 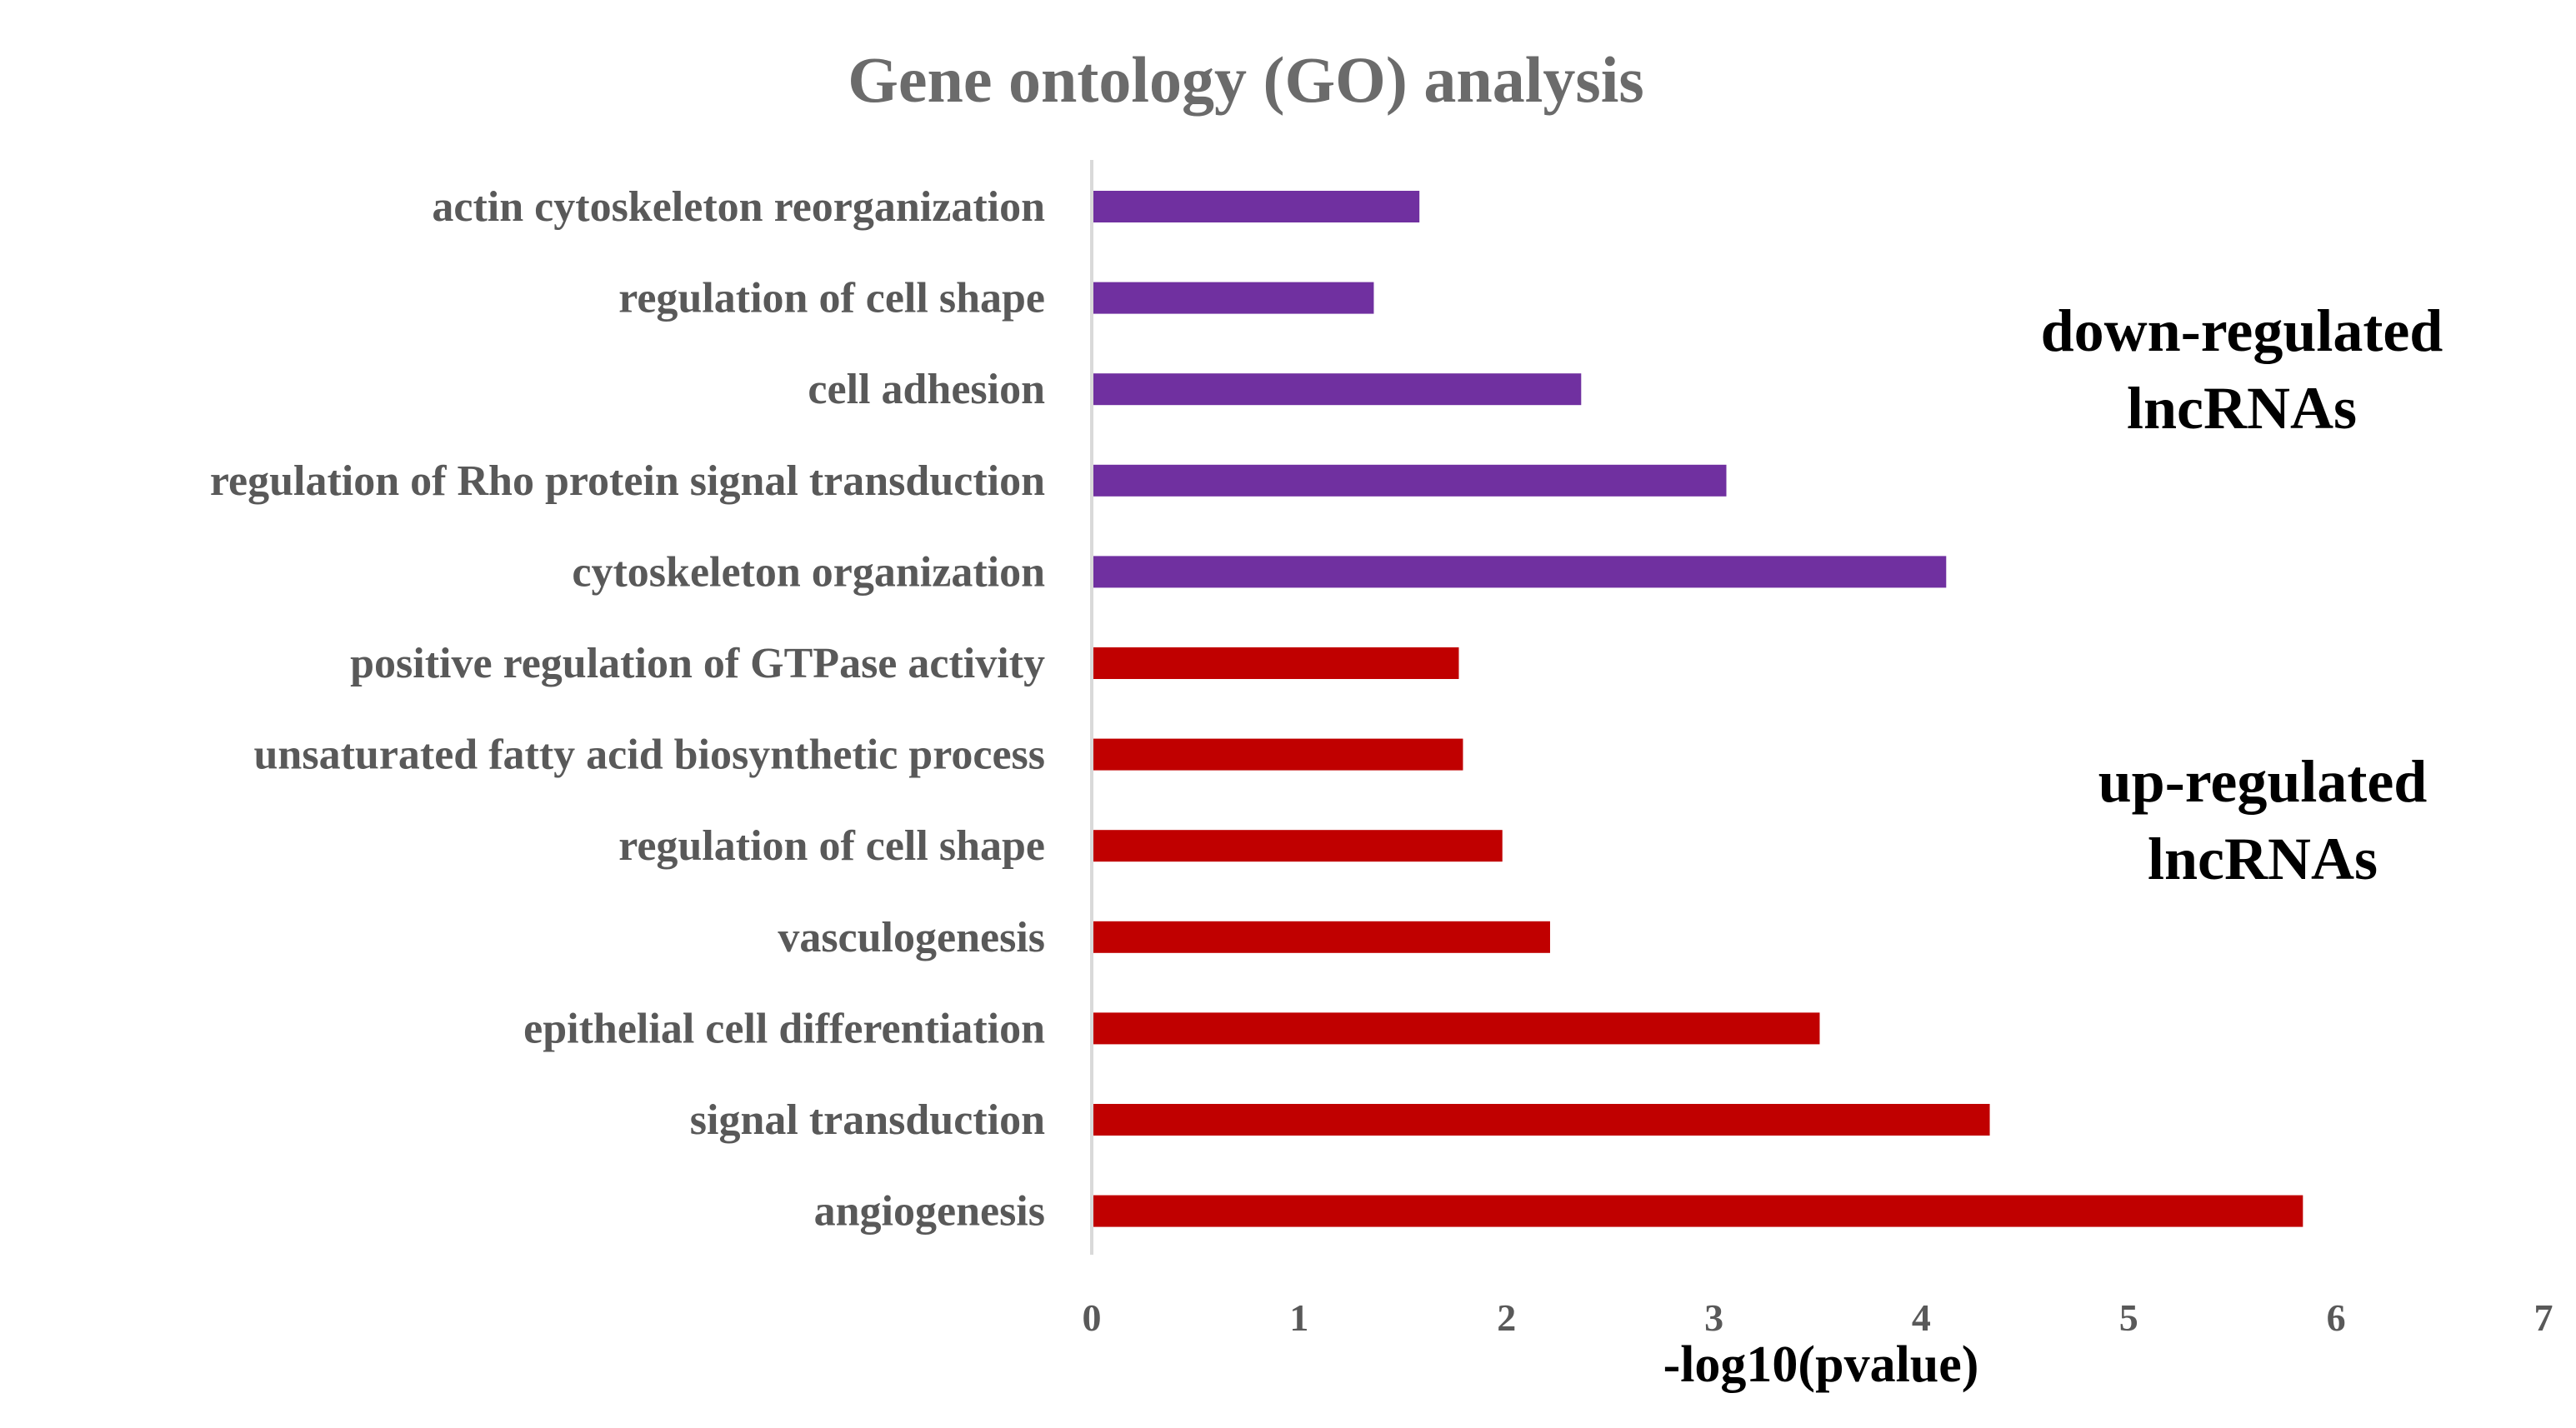 What do you see at coordinates (1713, 1317) in the screenshot?
I see `x-tick-label: 3` at bounding box center [1713, 1317].